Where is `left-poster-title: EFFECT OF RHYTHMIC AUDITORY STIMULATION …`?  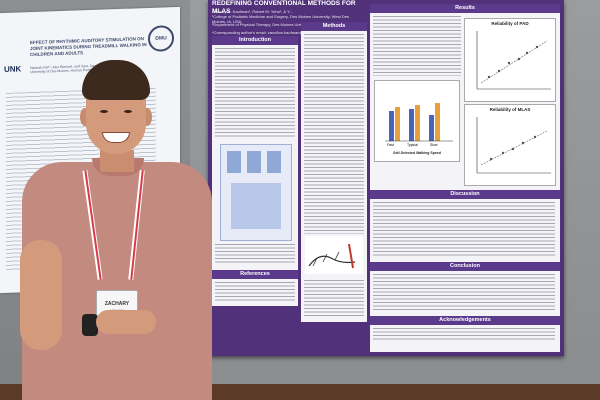 left-poster-title: EFFECT OF RHYTHMIC AUDITORY STIMULATION … is located at coordinates (88, 47).